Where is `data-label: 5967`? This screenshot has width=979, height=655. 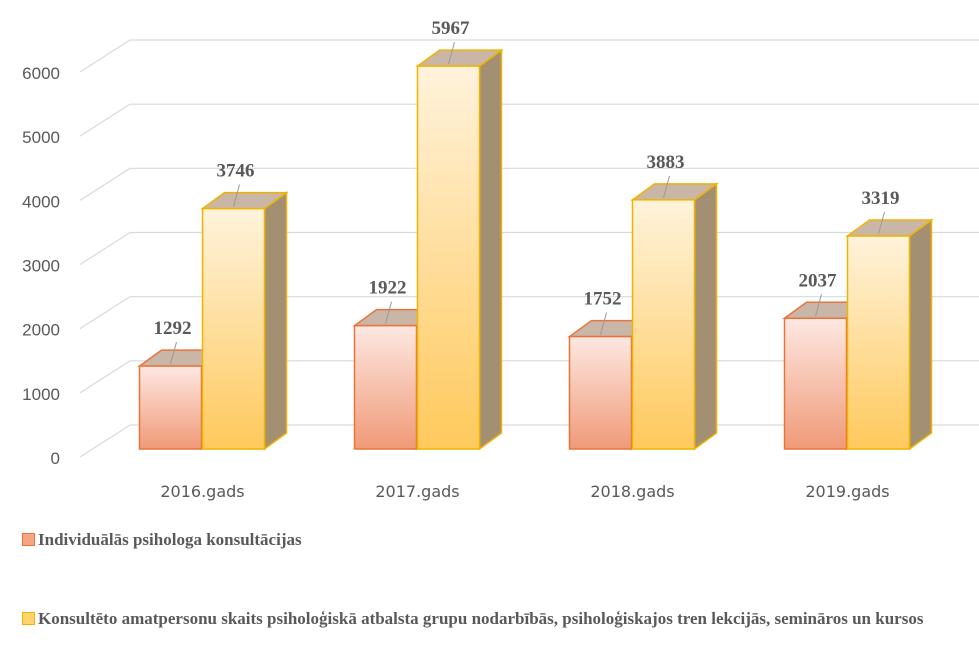
data-label: 5967 is located at coordinates (451, 28).